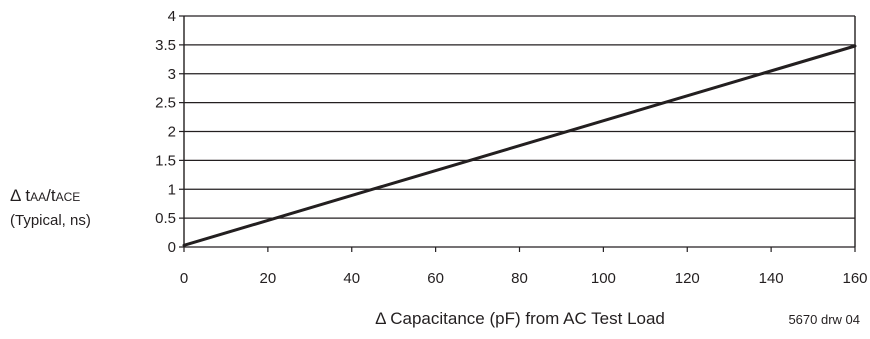 Image resolution: width=870 pixels, height=339 pixels. I want to click on y-tick-label-7: 3.5, so click(165, 45).